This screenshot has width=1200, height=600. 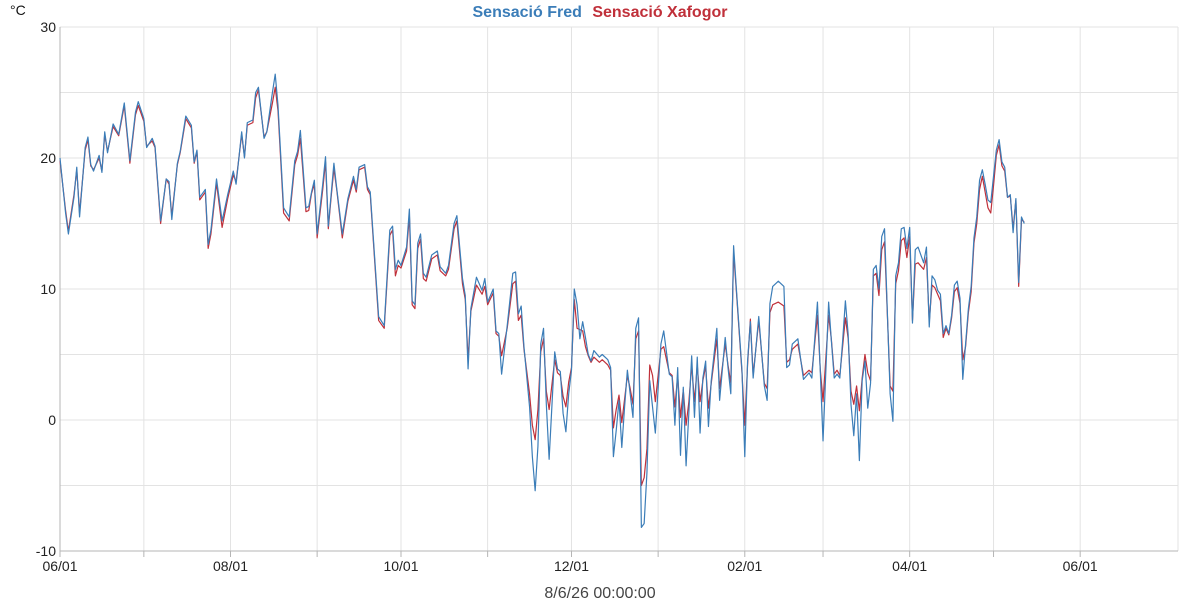 What do you see at coordinates (52, 420) in the screenshot?
I see `y-tick-label: 0` at bounding box center [52, 420].